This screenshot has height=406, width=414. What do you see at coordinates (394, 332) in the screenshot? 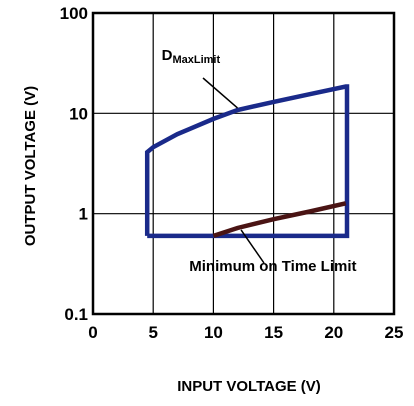
I see `x-tick-label: 25` at bounding box center [394, 332].